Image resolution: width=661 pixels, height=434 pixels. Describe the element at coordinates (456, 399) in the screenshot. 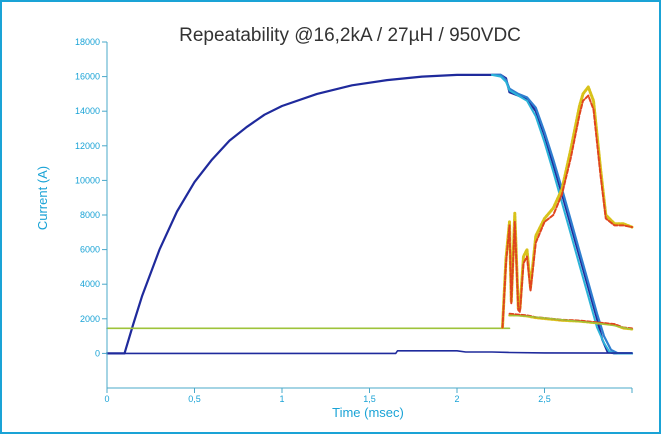

I see `x-tick-label: 2` at that location.